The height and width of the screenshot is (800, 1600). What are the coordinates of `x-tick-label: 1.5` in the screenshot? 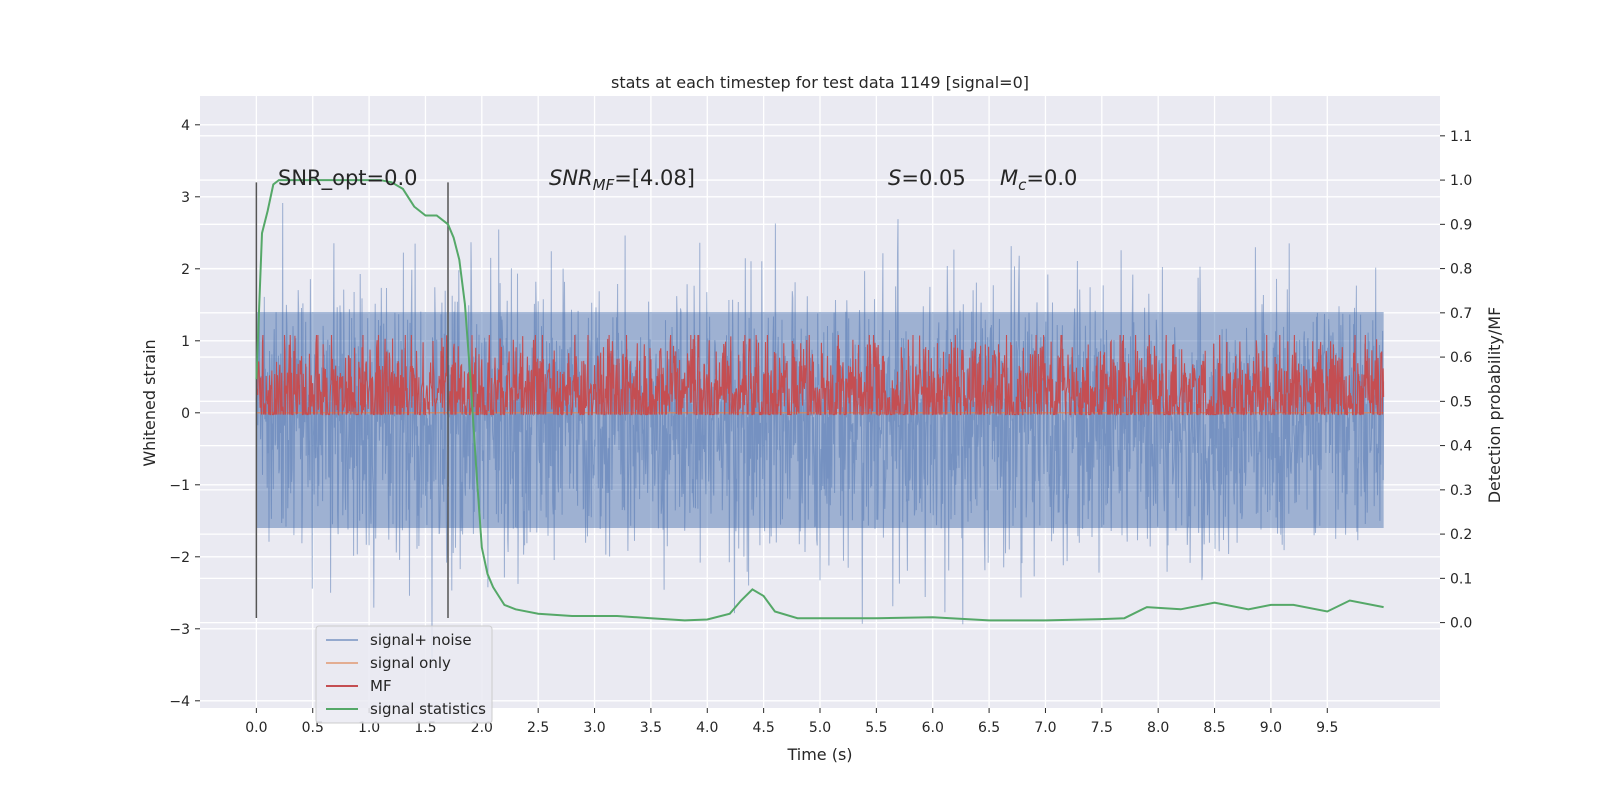 It's located at (425, 728).